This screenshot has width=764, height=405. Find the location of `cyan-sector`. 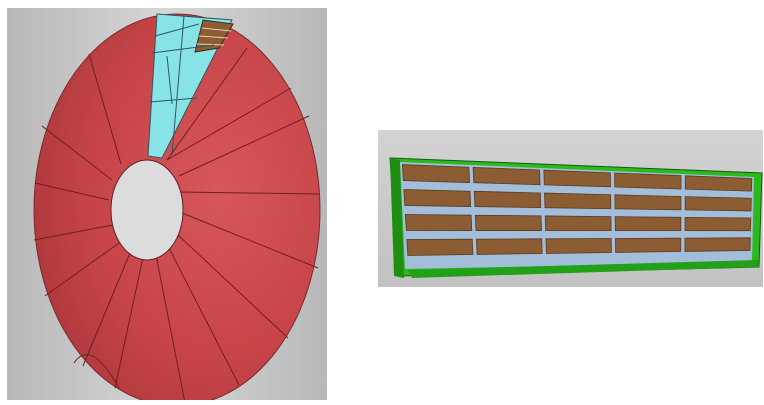

cyan-sector is located at coordinates (190, 86).